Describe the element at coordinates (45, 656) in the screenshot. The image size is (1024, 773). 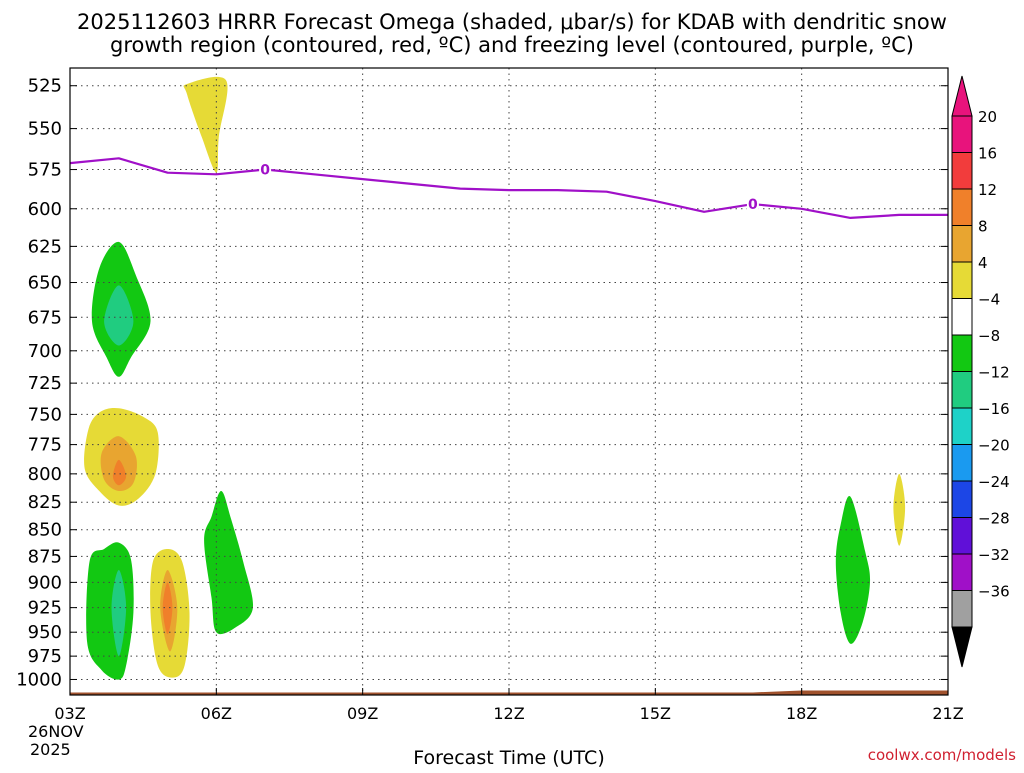
I see `ytick-label-975: 975` at that location.